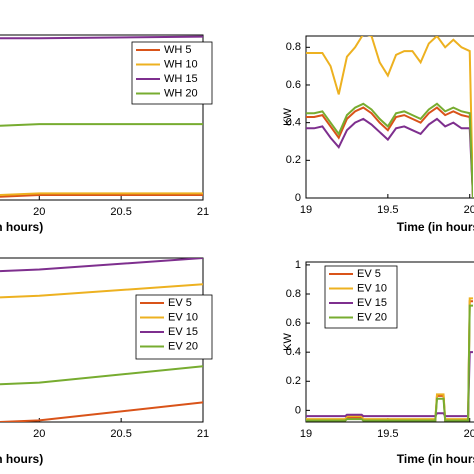  I want to click on legend-label: WH 10, so click(181, 64).